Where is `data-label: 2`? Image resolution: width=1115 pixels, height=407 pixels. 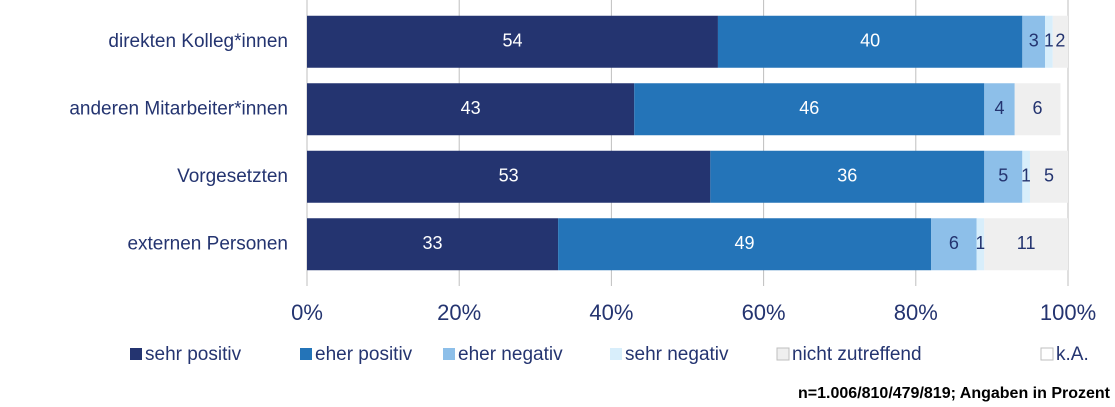 data-label: 2 is located at coordinates (1060, 41).